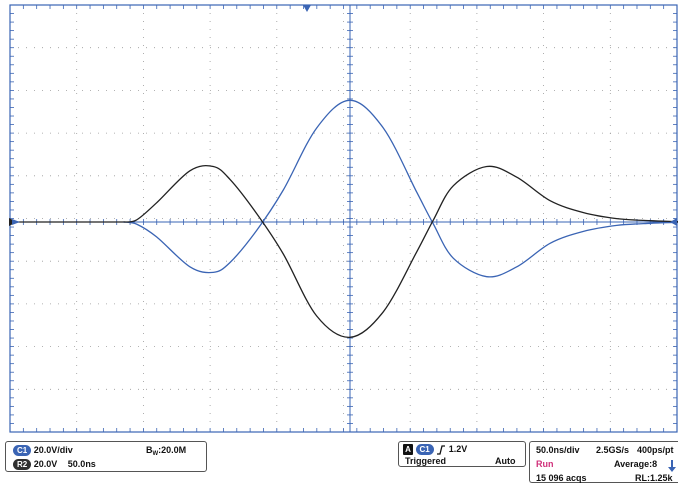  I want to click on channel-settings-panel: C1 20.0V/div BW:20.0M R2 20.0V 50.0ns, so click(106, 456).